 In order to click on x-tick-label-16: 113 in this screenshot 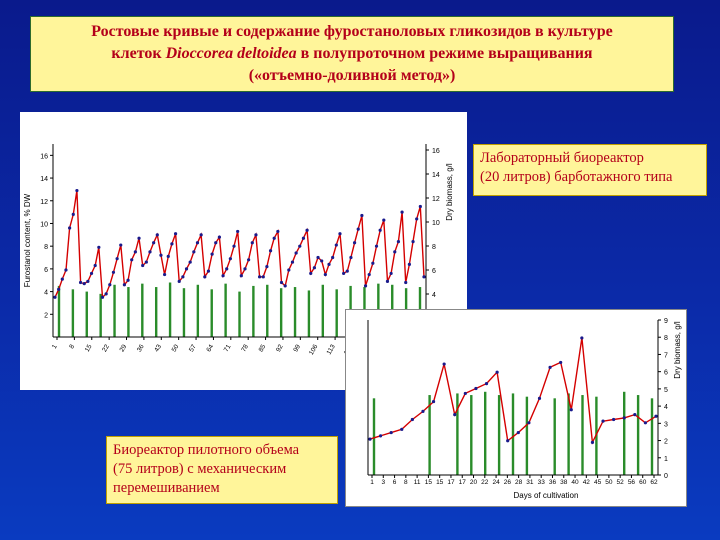, I will do `click(331, 349)`.